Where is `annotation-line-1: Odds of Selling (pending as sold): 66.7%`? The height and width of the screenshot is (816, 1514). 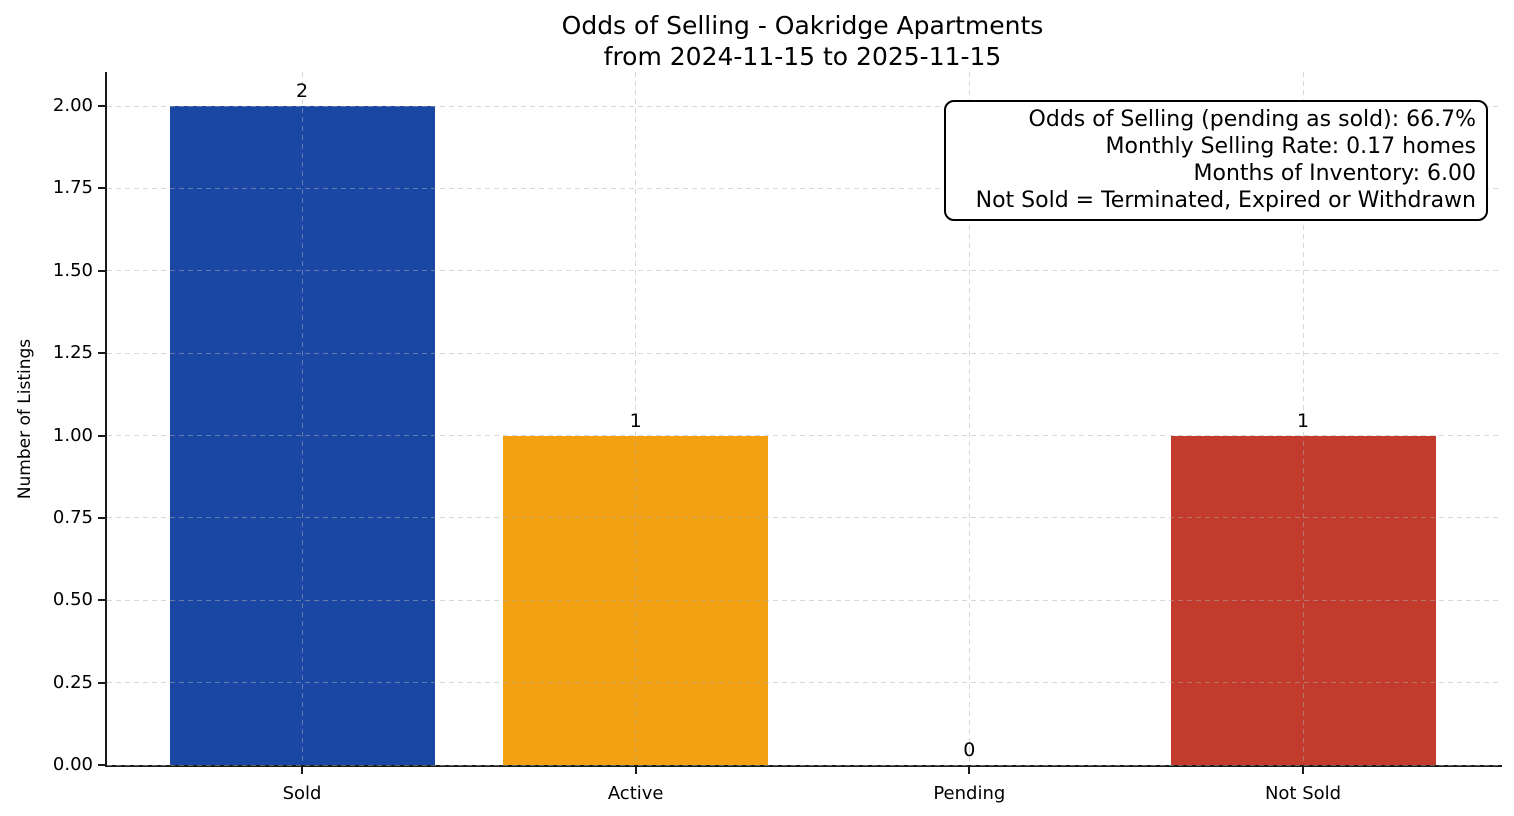 annotation-line-1: Odds of Selling (pending as sold): 66.7% is located at coordinates (1252, 119).